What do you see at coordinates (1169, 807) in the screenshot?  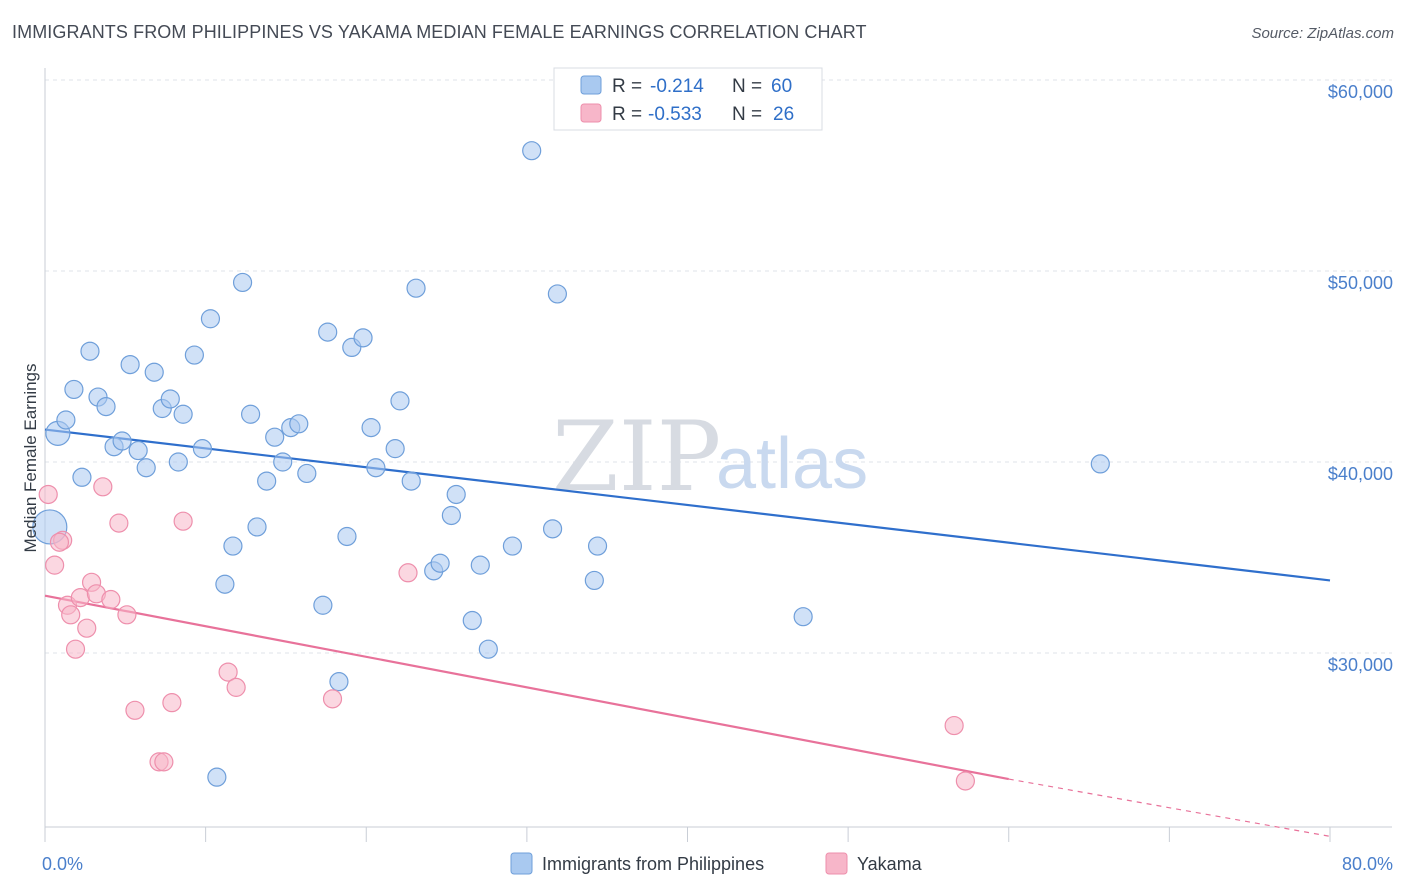 I see `trend-line-extension-yakama` at bounding box center [1169, 807].